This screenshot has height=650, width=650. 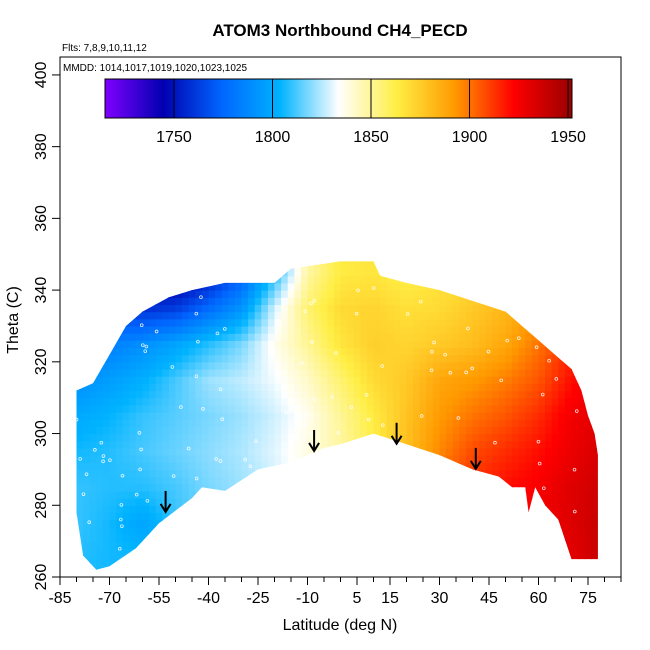 What do you see at coordinates (103, 456) in the screenshot?
I see `sample-point` at bounding box center [103, 456].